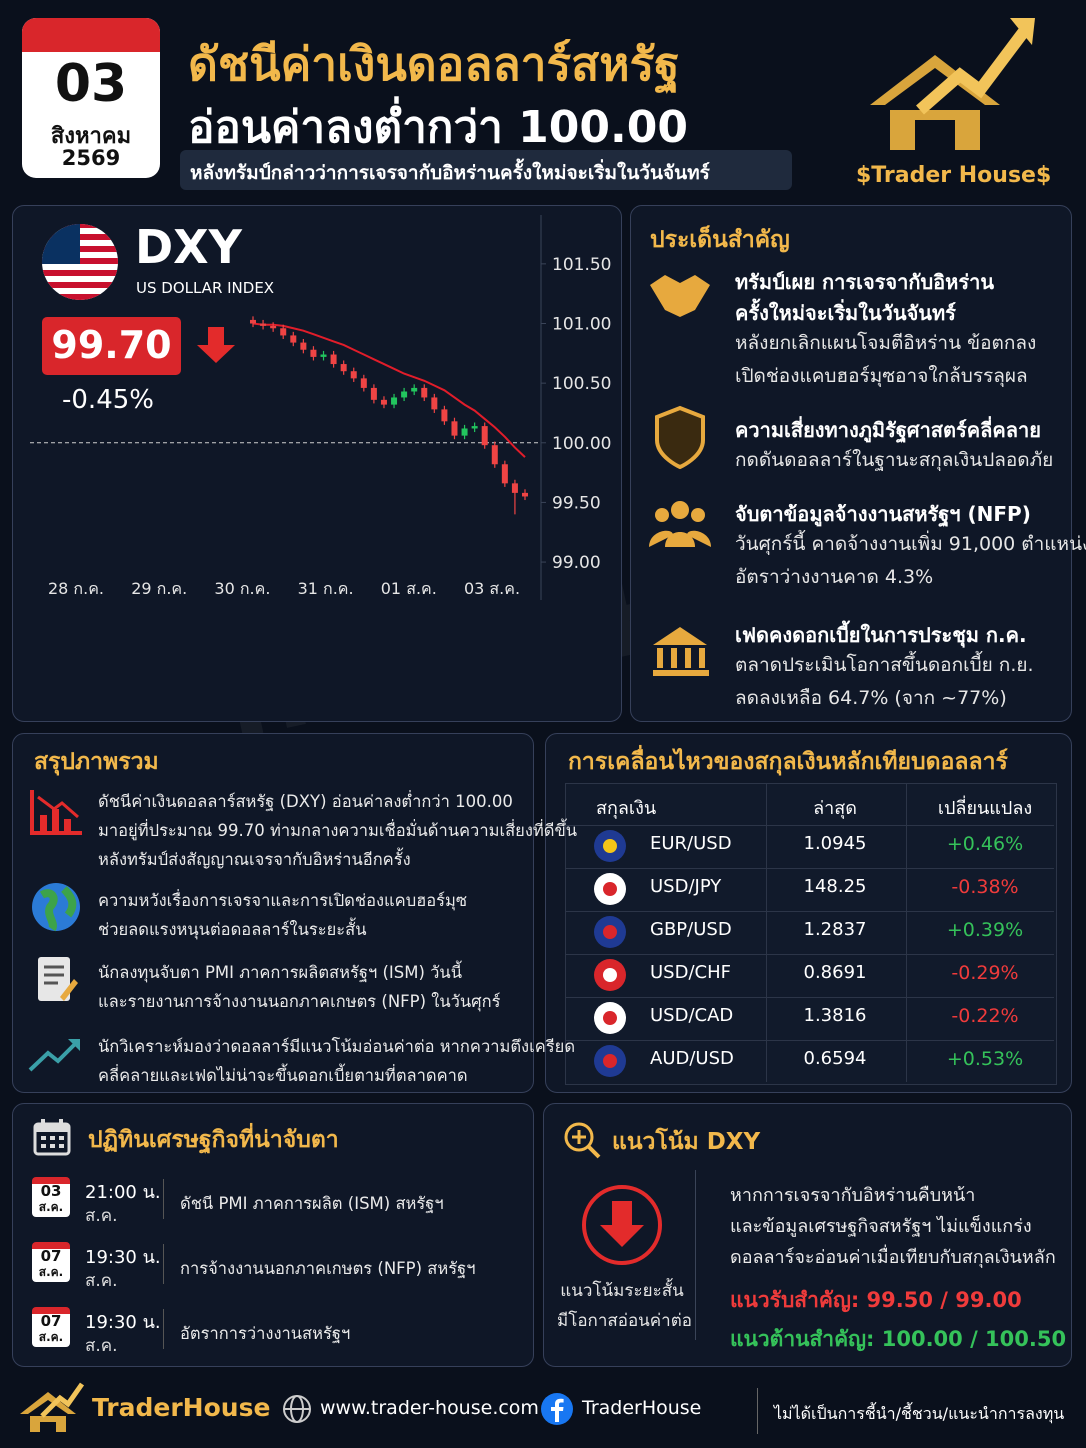  What do you see at coordinates (51, 1191) in the screenshot?
I see `event-day: 03` at bounding box center [51, 1191].